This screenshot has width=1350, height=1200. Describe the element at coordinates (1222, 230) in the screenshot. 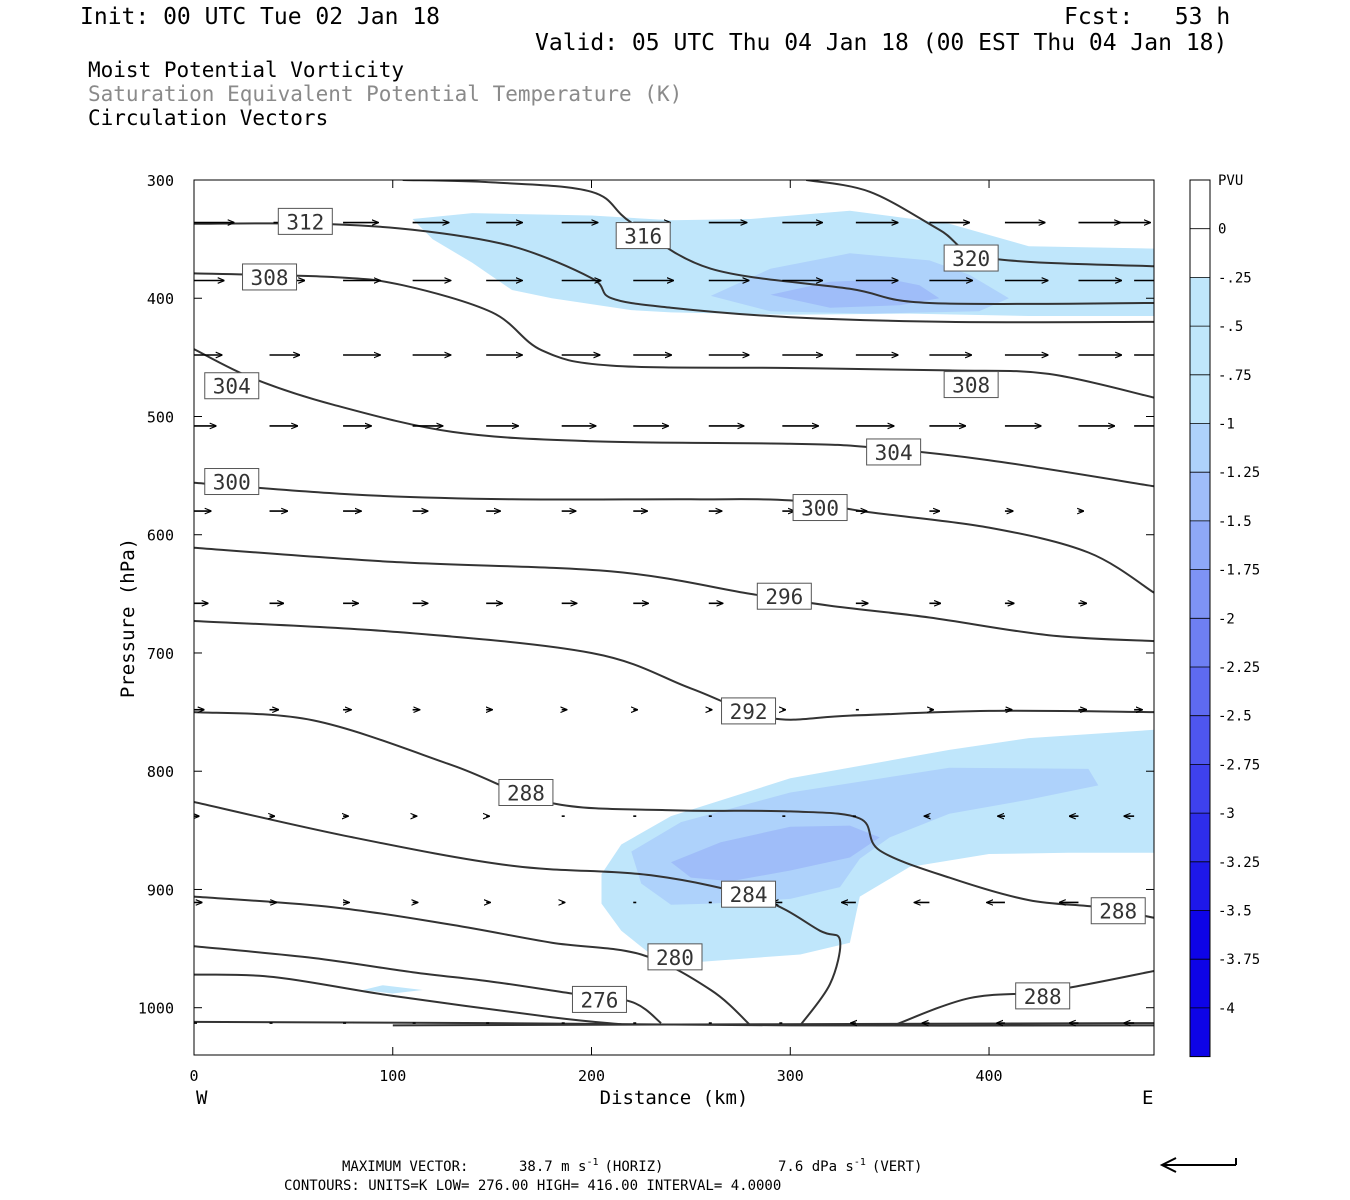

I see `colorbar-label: 0` at that location.